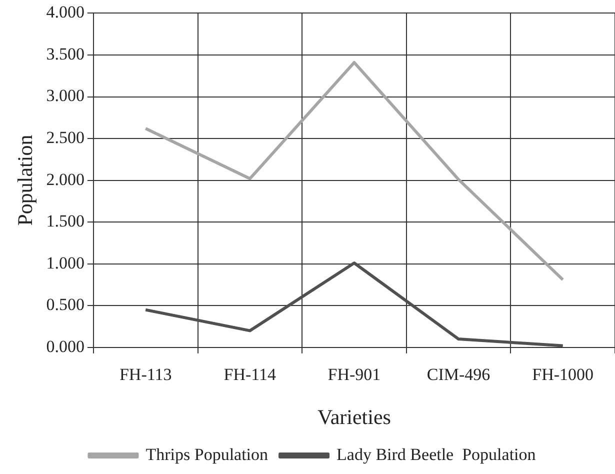  I want to click on y-tick-label: 2.500, so click(65, 137).